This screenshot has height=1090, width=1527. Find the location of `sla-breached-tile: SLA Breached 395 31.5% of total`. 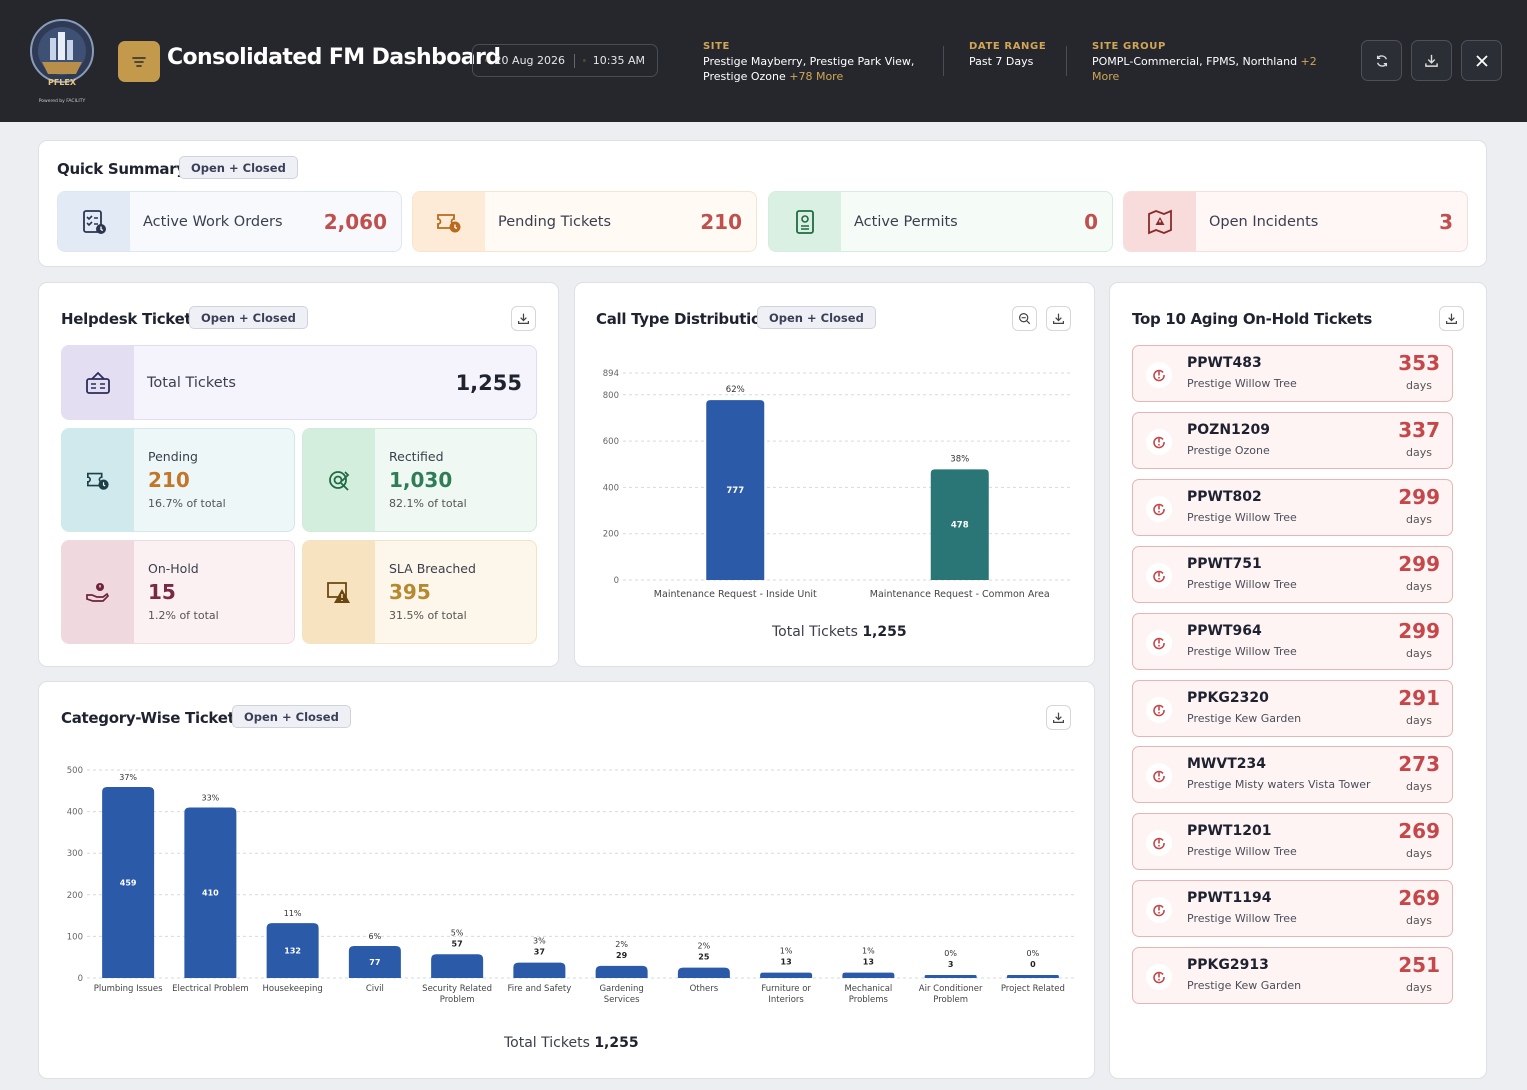

sla-breached-tile: SLA Breached 395 31.5% of total is located at coordinates (419, 592).